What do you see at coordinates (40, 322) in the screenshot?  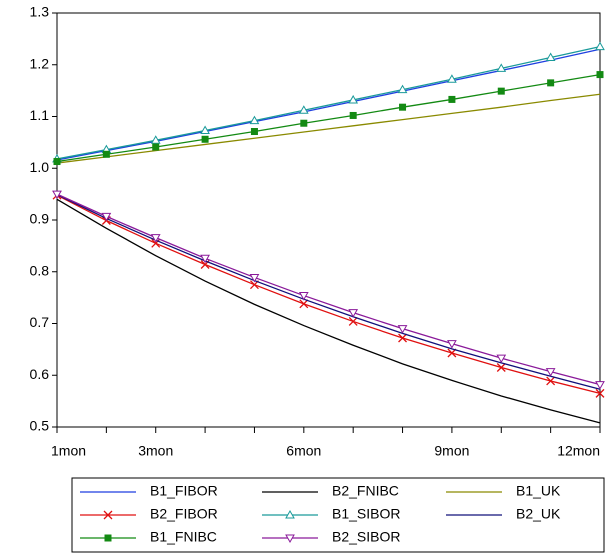 I see `y-tick-label: 0.7` at bounding box center [40, 322].